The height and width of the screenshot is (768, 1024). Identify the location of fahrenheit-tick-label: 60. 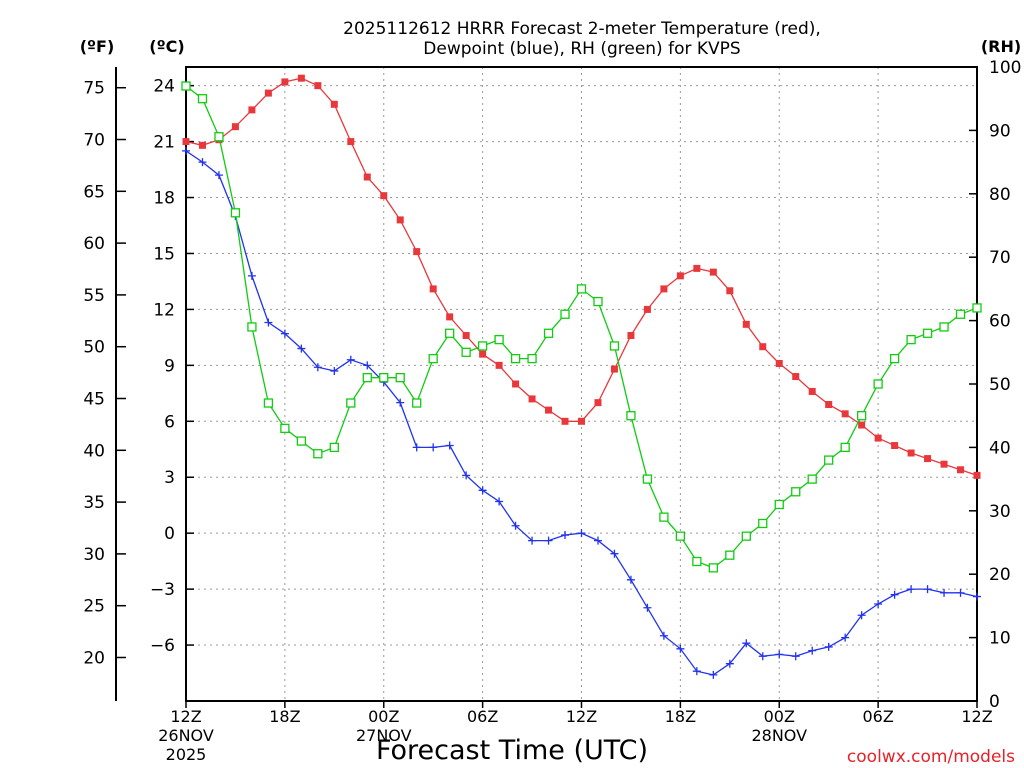
(94, 244).